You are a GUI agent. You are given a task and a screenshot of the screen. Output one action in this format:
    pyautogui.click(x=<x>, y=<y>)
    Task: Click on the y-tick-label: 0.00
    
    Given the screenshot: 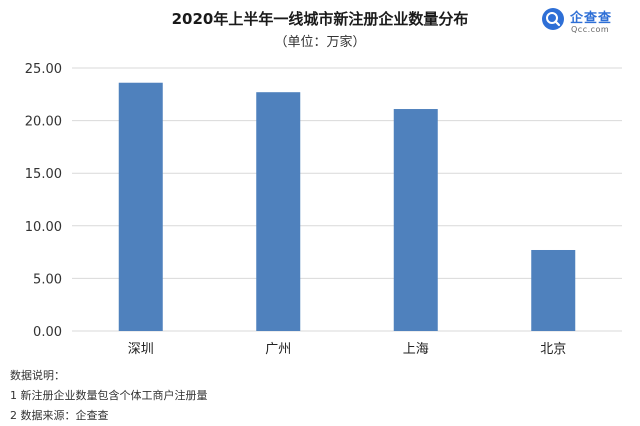 What is the action you would take?
    pyautogui.click(x=47, y=332)
    